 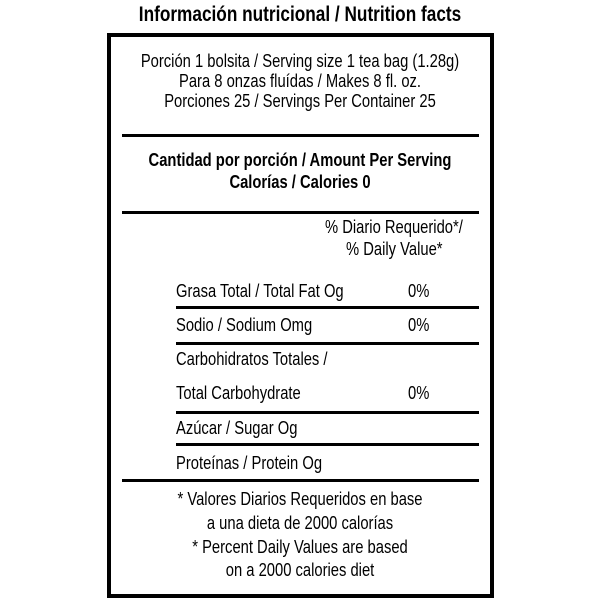 I want to click on footnote-es-1: * Valores Diarios Requeridos en base, so click(x=300, y=499).